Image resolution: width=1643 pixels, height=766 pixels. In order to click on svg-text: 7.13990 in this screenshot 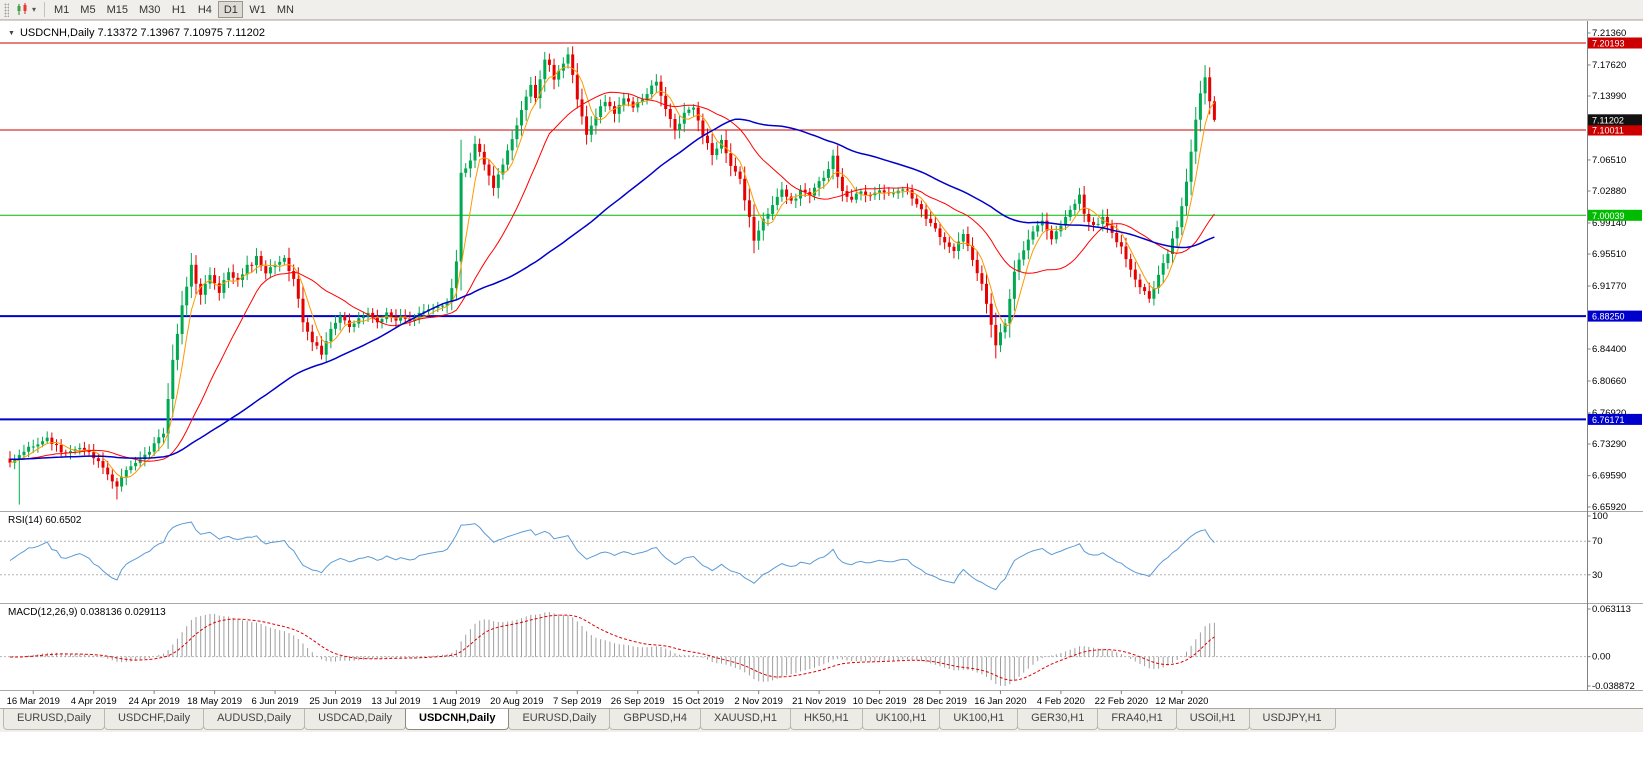, I will do `click(1609, 96)`.